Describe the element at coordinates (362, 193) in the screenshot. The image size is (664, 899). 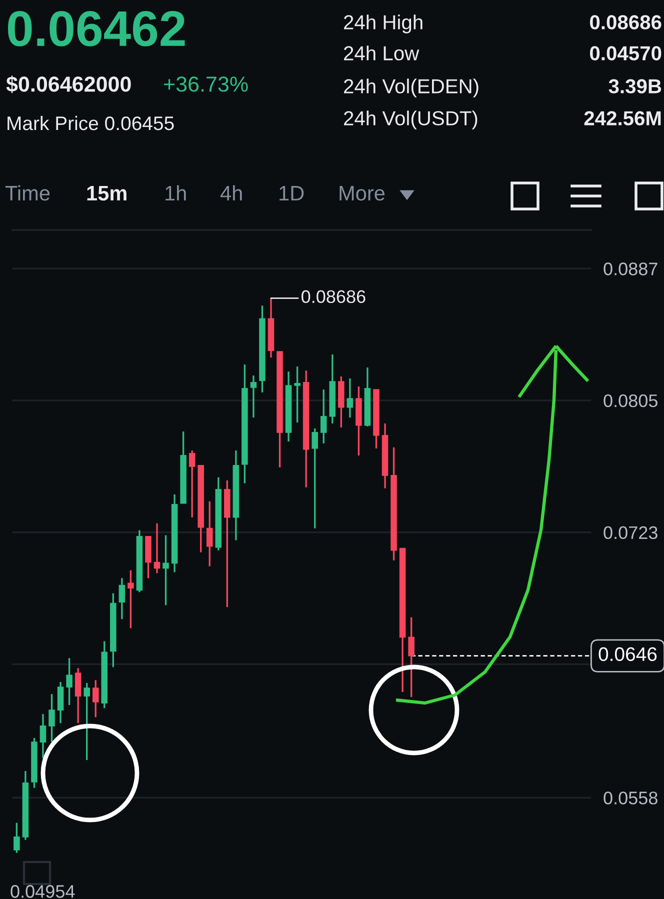
I see `text: More` at that location.